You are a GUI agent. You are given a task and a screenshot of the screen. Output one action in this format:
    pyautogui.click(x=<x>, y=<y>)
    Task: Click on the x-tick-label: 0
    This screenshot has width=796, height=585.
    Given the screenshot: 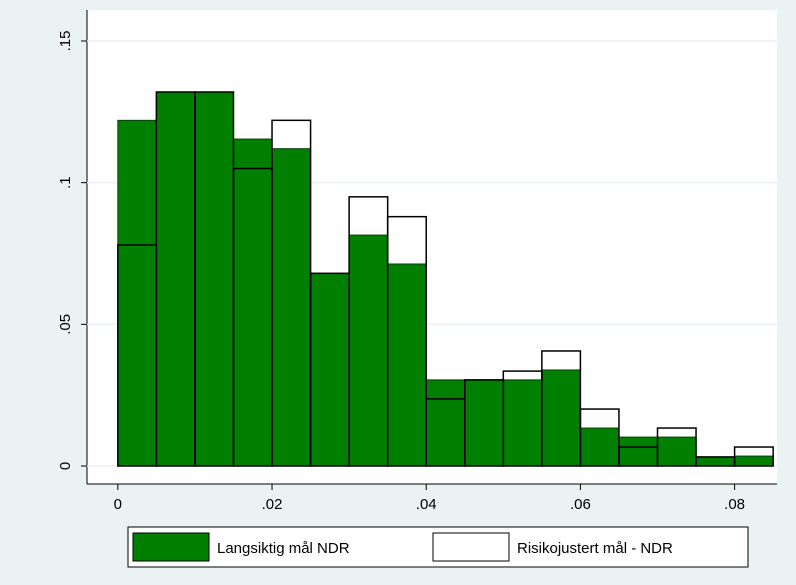 What is the action you would take?
    pyautogui.click(x=118, y=504)
    